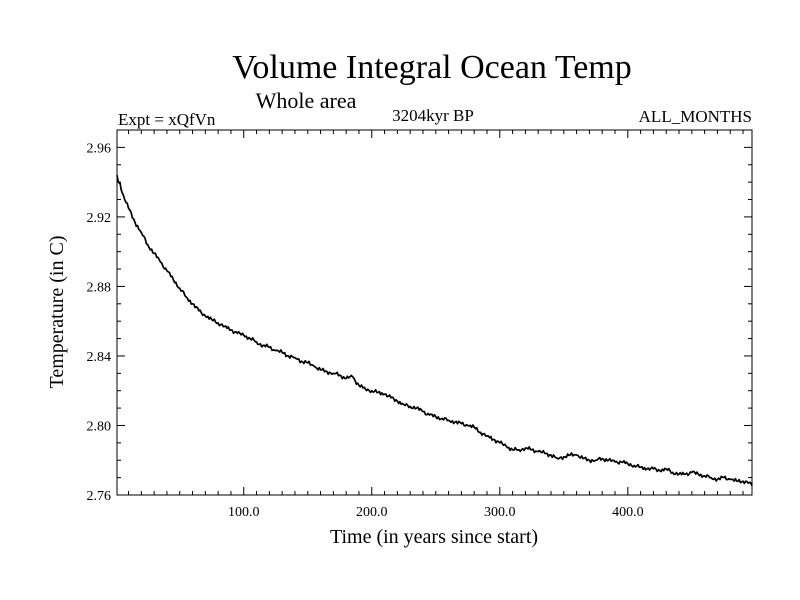 The image size is (800, 600). I want to click on y-tick-label: 2.84, so click(99, 357).